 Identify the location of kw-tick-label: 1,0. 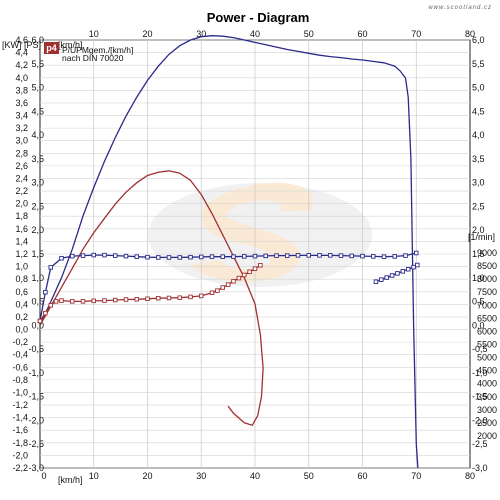
(21, 267).